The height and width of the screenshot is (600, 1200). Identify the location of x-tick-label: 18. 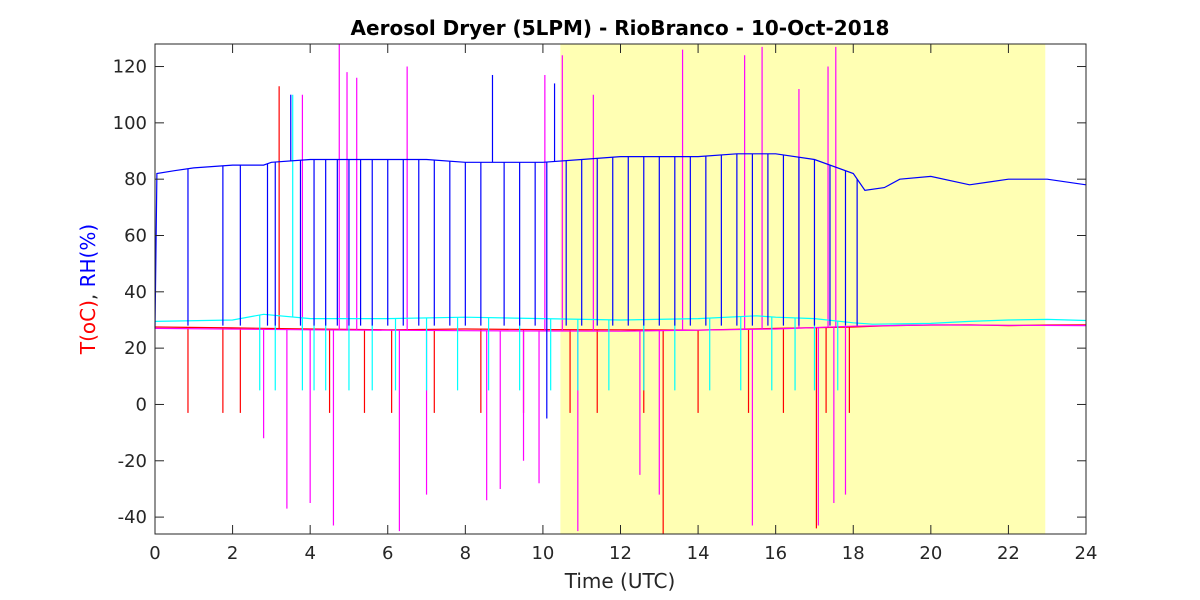
(853, 553).